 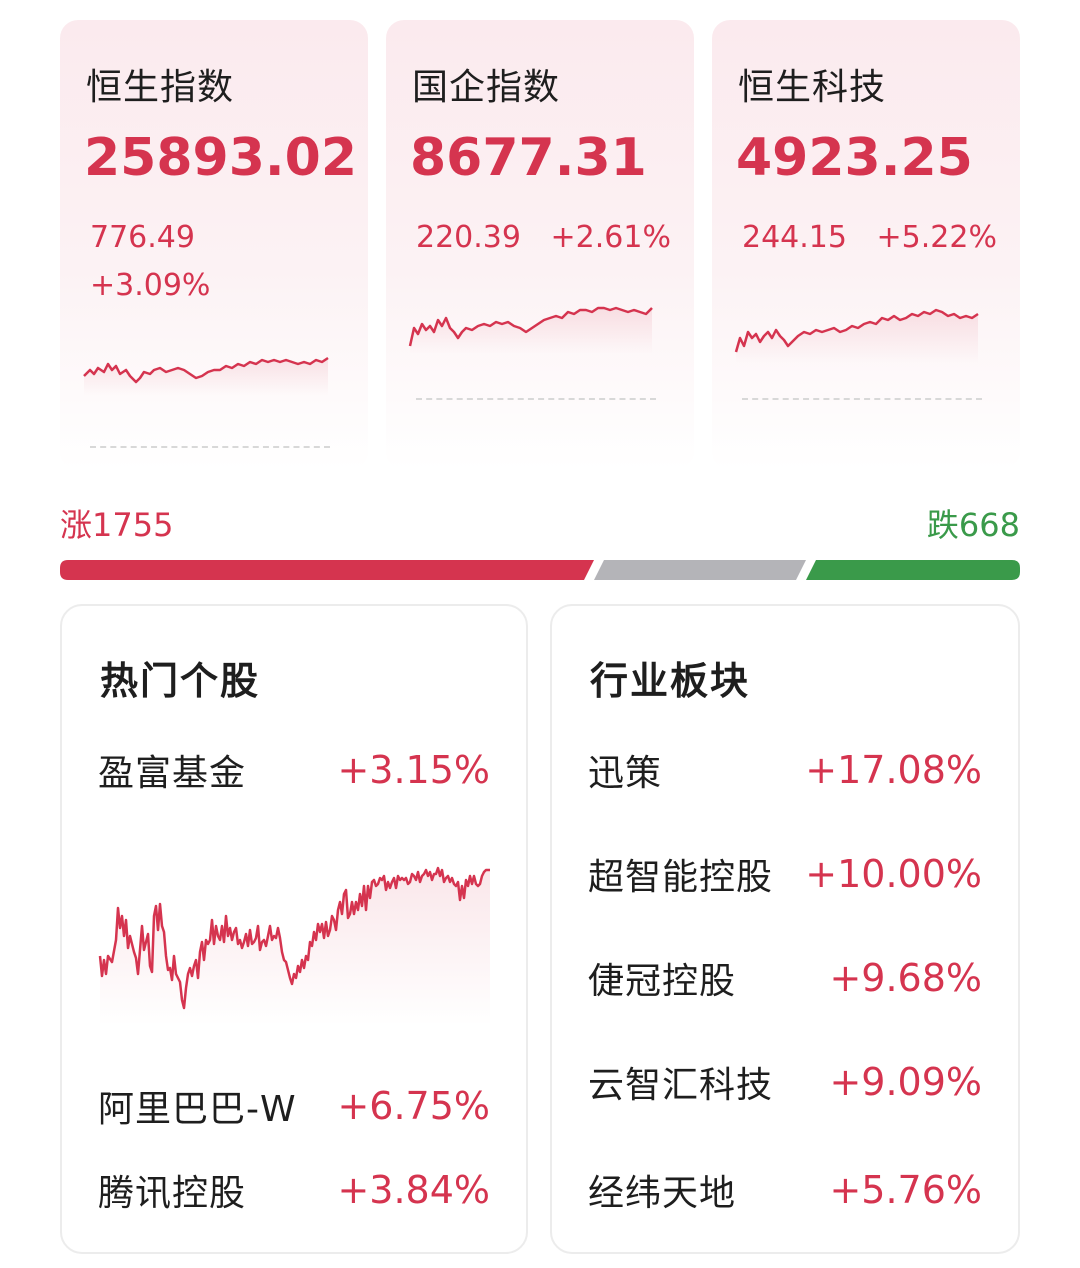 I want to click on stock-name: 盈富基金, so click(x=172, y=773).